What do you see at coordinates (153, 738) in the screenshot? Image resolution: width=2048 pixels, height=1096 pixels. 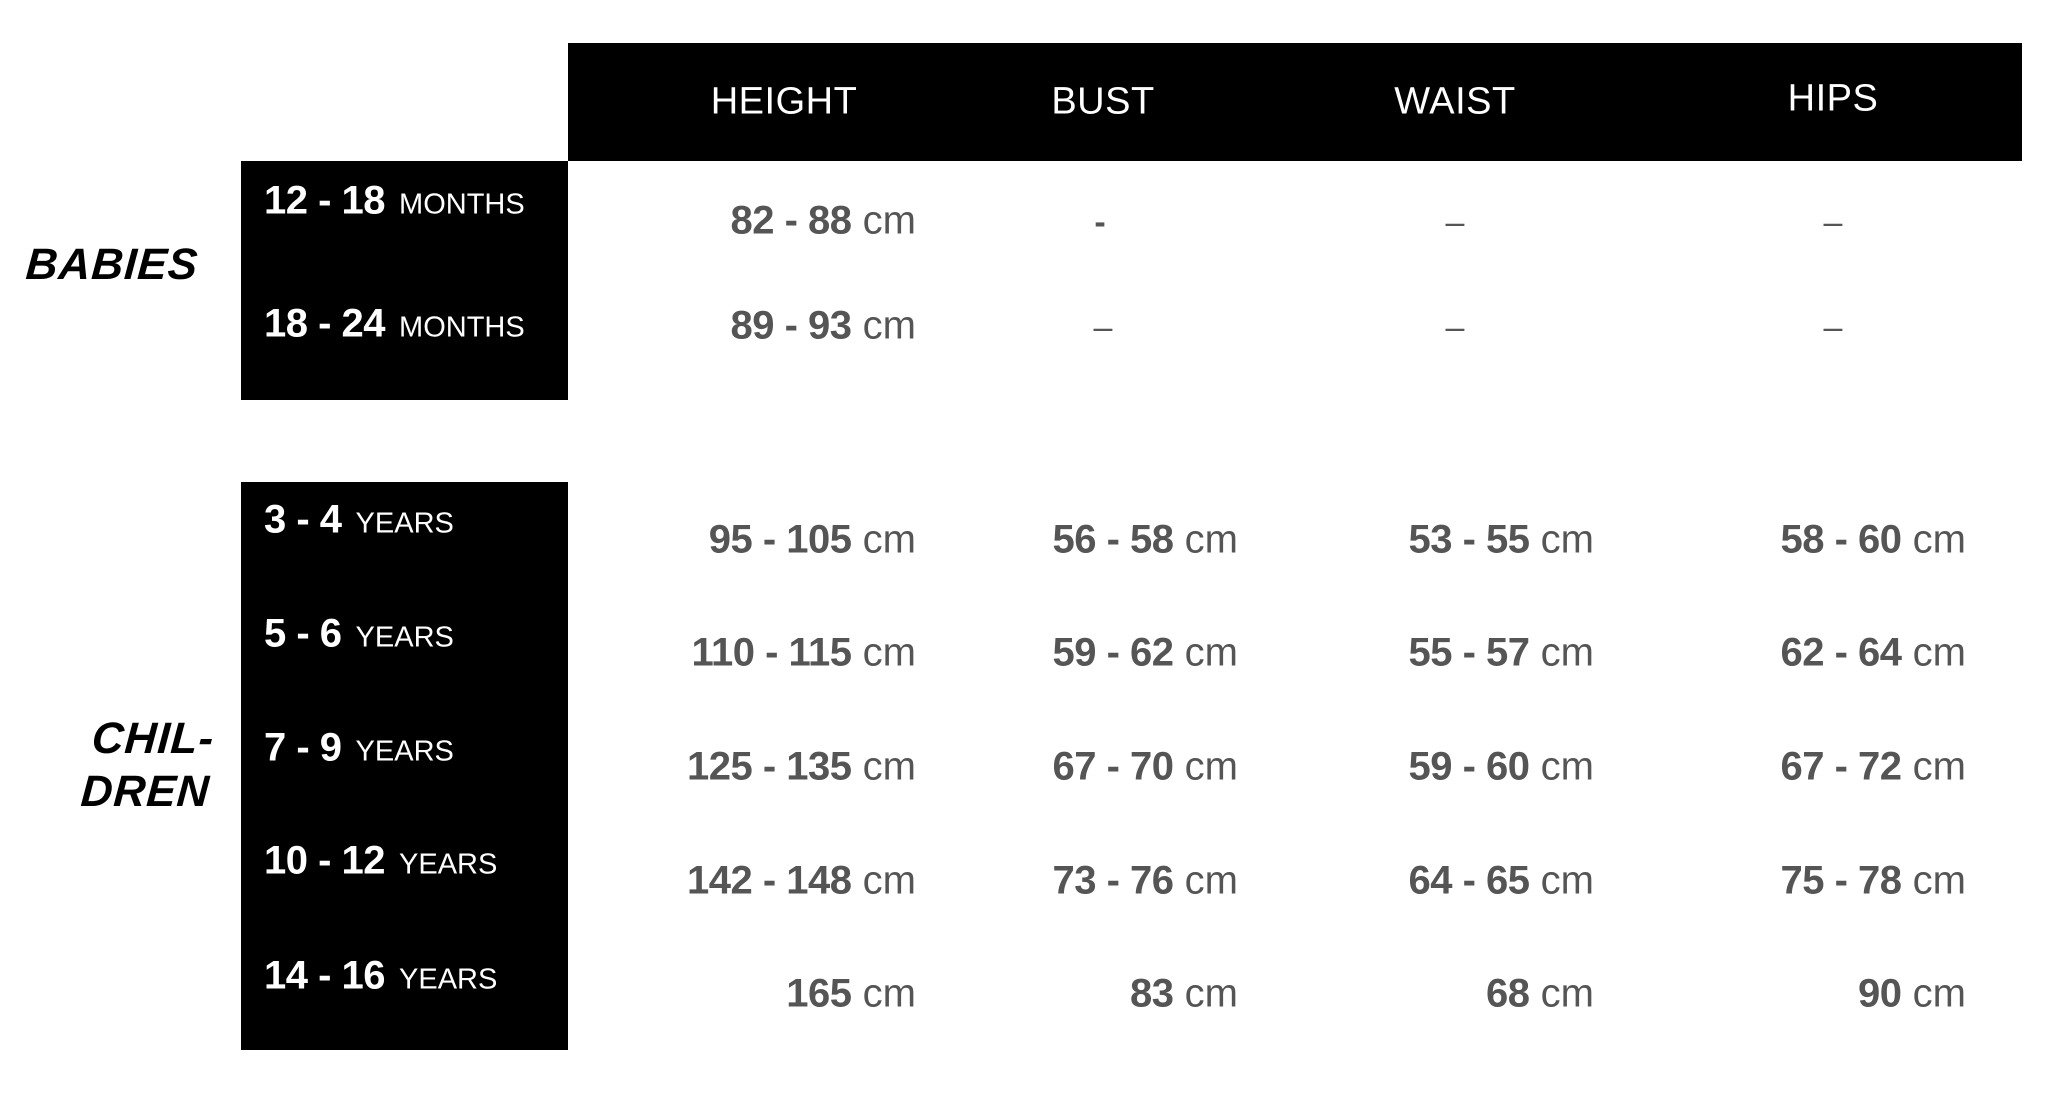 I see `group-children-line1: CHIL-` at bounding box center [153, 738].